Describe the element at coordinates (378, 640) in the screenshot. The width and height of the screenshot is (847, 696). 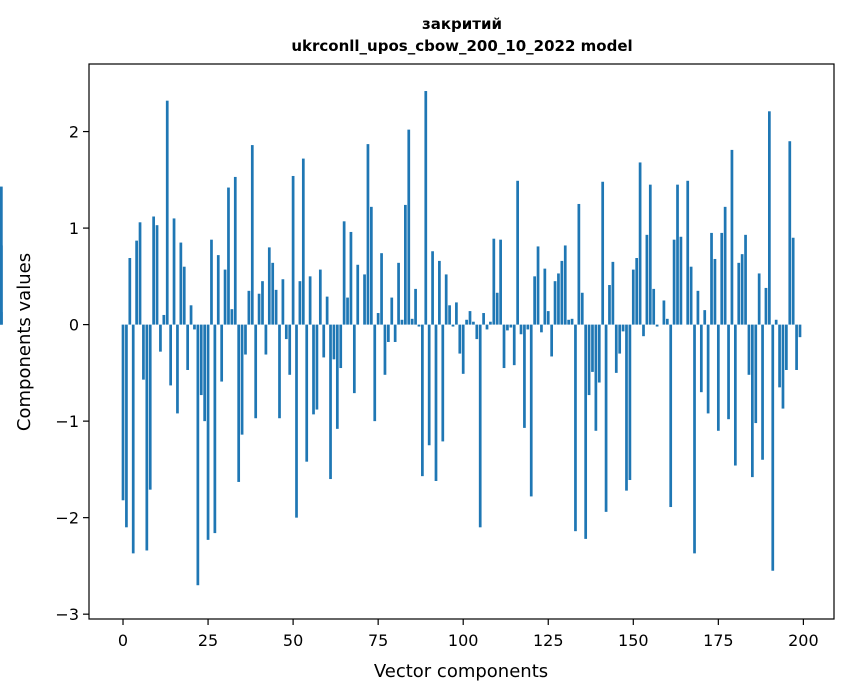
I see `x-tick-label-3: 75` at that location.